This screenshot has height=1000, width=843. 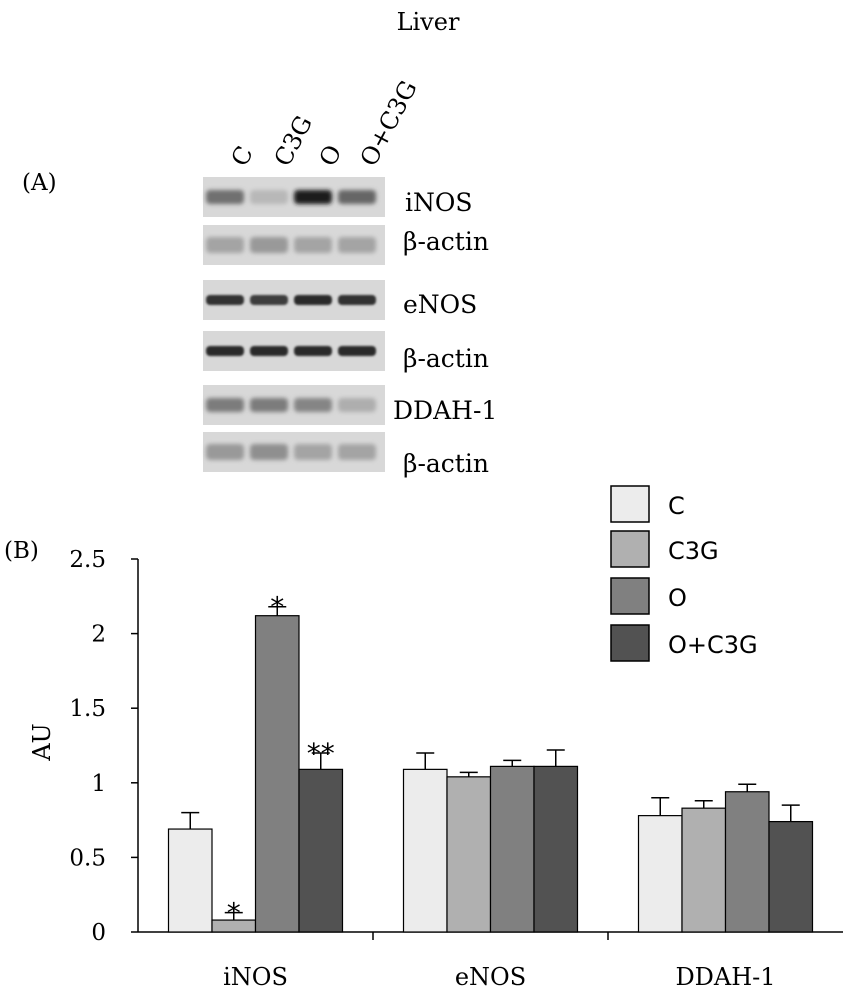 I want to click on bar-o-enos, so click(x=512, y=849).